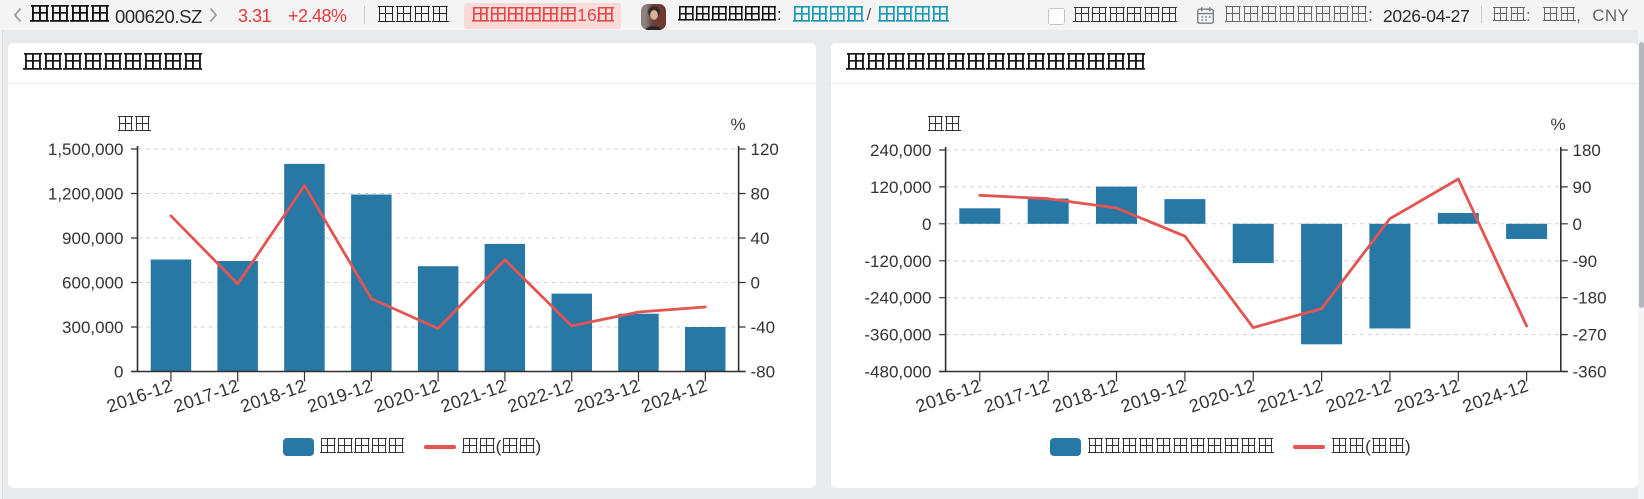 Image resolution: width=1644 pixels, height=499 pixels. What do you see at coordinates (760, 194) in the screenshot?
I see `svg-text: 80` at bounding box center [760, 194].